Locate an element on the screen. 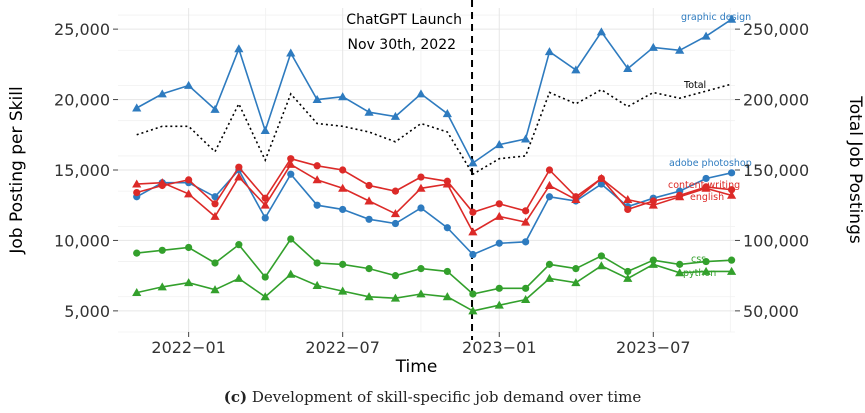 The height and width of the screenshot is (413, 865). series-label-adobe-photoshop: adobe photoshop is located at coordinates (710, 163).